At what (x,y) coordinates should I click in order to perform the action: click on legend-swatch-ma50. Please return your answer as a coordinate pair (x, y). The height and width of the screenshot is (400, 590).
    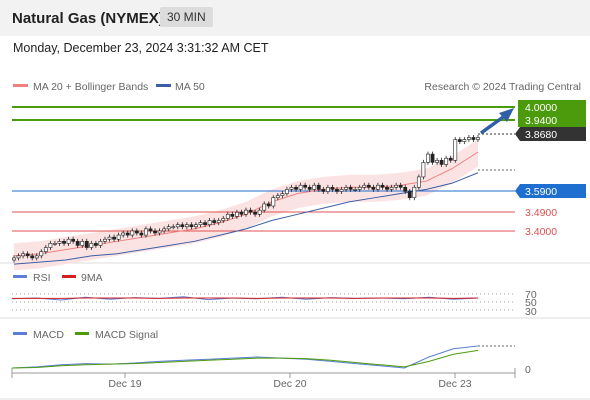
    Looking at the image, I should click on (163, 85).